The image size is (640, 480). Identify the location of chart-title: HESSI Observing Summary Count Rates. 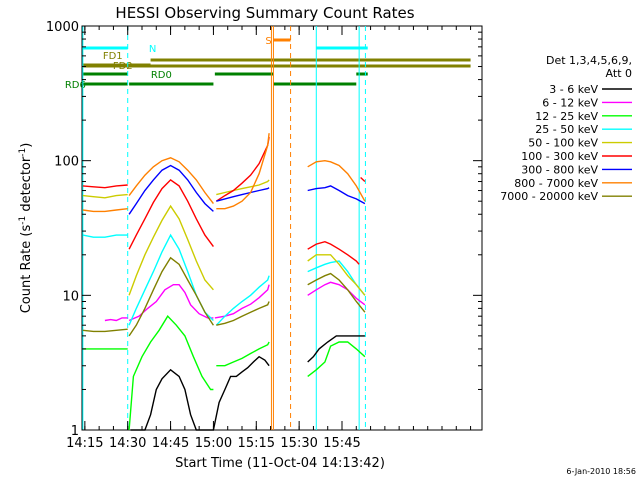
(264, 13).